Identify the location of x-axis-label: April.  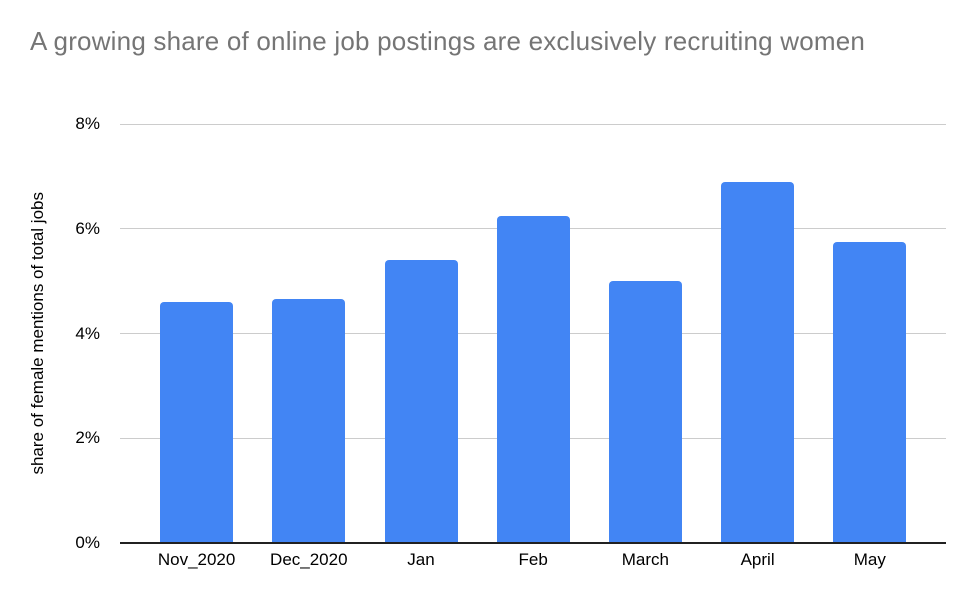
(757, 559).